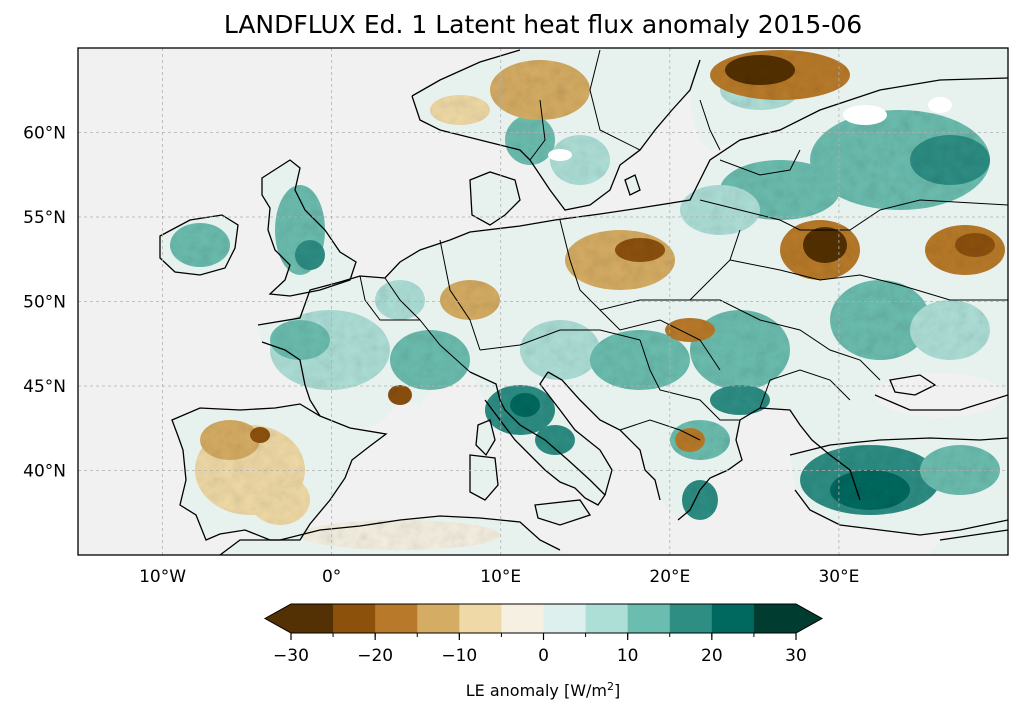 Image resolution: width=1022 pixels, height=718 pixels. I want to click on x-tick-label: 10°E, so click(500, 577).